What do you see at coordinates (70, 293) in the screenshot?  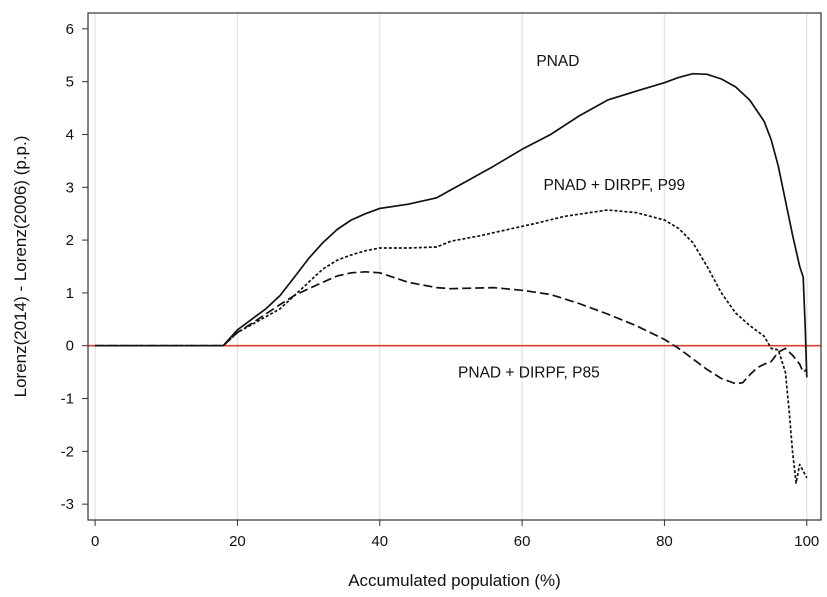 I see `y-tick-label: 1` at bounding box center [70, 293].